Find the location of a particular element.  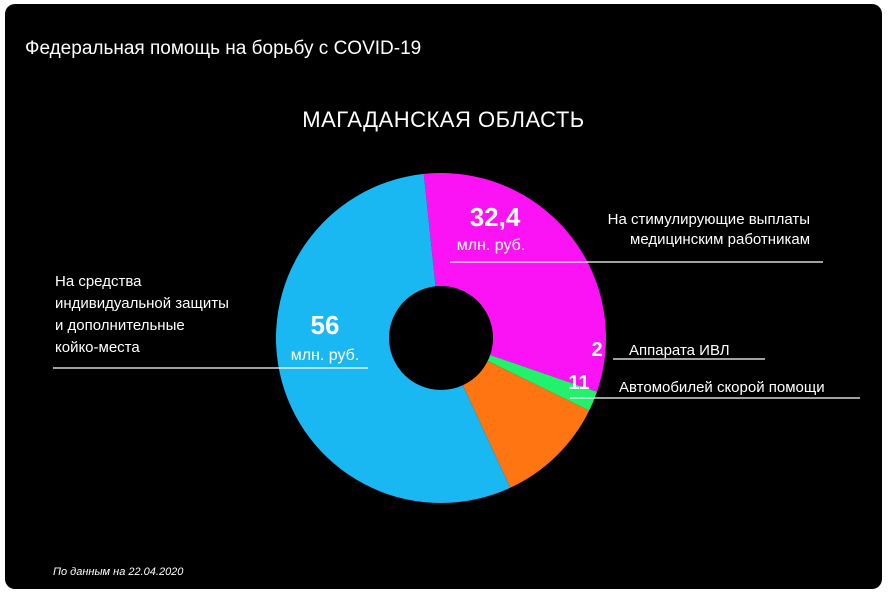

slice-protection is located at coordinates (393, 338).